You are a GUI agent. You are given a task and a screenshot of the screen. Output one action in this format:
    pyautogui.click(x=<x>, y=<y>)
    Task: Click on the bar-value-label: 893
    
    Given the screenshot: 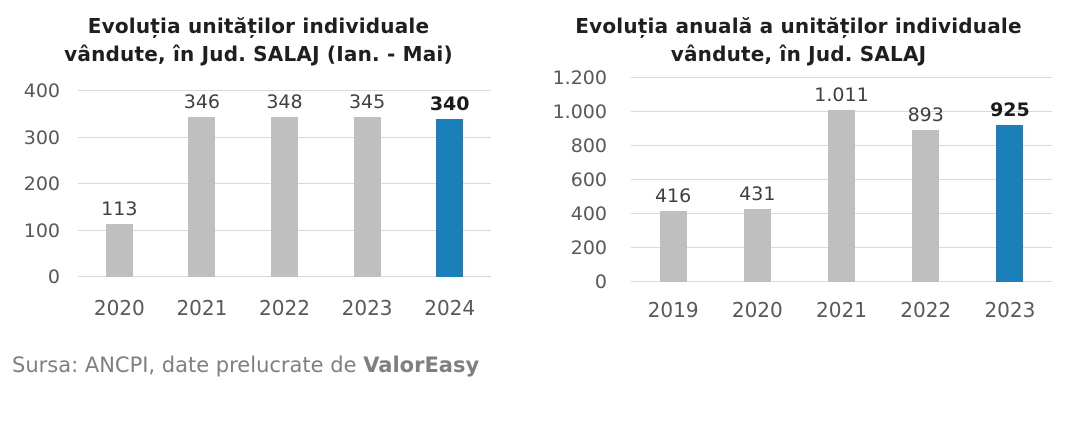 What is the action you would take?
    pyautogui.click(x=925, y=115)
    